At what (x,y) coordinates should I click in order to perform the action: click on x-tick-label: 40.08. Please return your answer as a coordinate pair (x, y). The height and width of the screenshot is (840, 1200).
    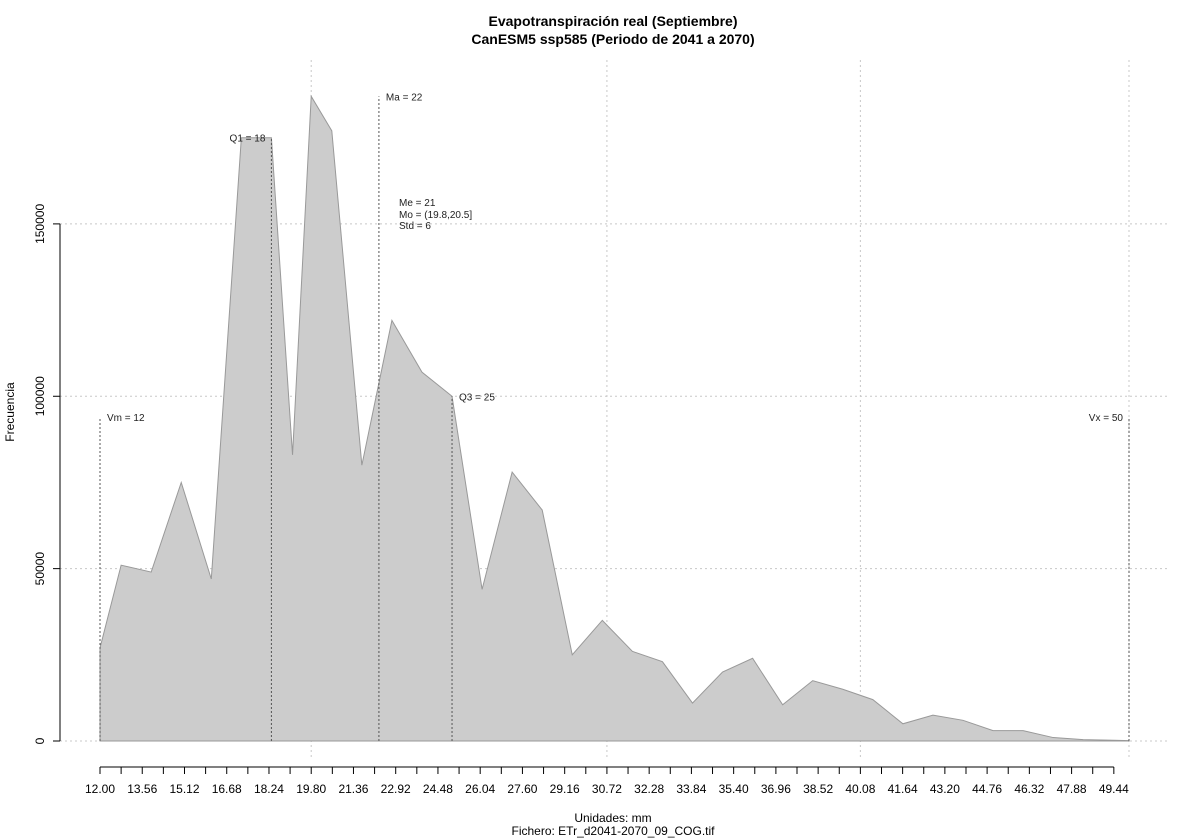
    Looking at the image, I should click on (860, 789).